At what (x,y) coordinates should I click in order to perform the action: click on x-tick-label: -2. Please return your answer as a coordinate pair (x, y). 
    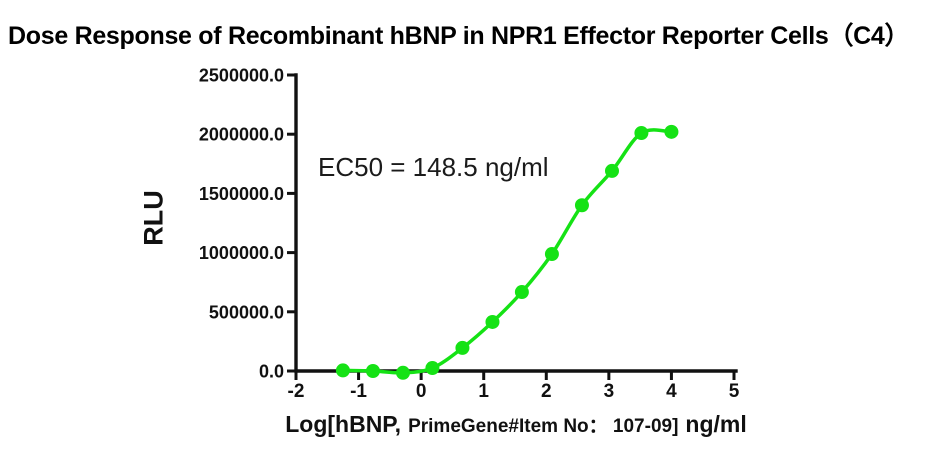
    Looking at the image, I should click on (296, 391).